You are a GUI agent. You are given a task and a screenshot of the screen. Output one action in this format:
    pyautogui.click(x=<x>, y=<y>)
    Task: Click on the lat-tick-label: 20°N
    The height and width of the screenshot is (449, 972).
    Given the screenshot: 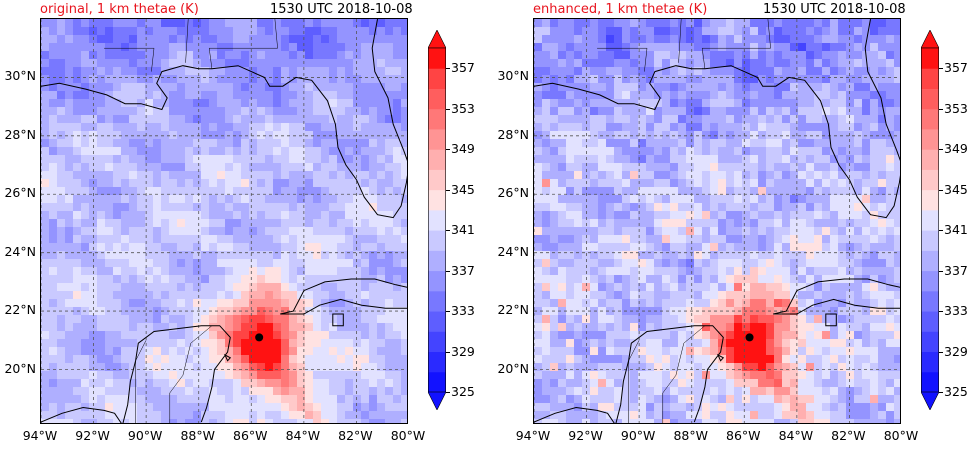 What is the action you would take?
    pyautogui.click(x=20, y=368)
    